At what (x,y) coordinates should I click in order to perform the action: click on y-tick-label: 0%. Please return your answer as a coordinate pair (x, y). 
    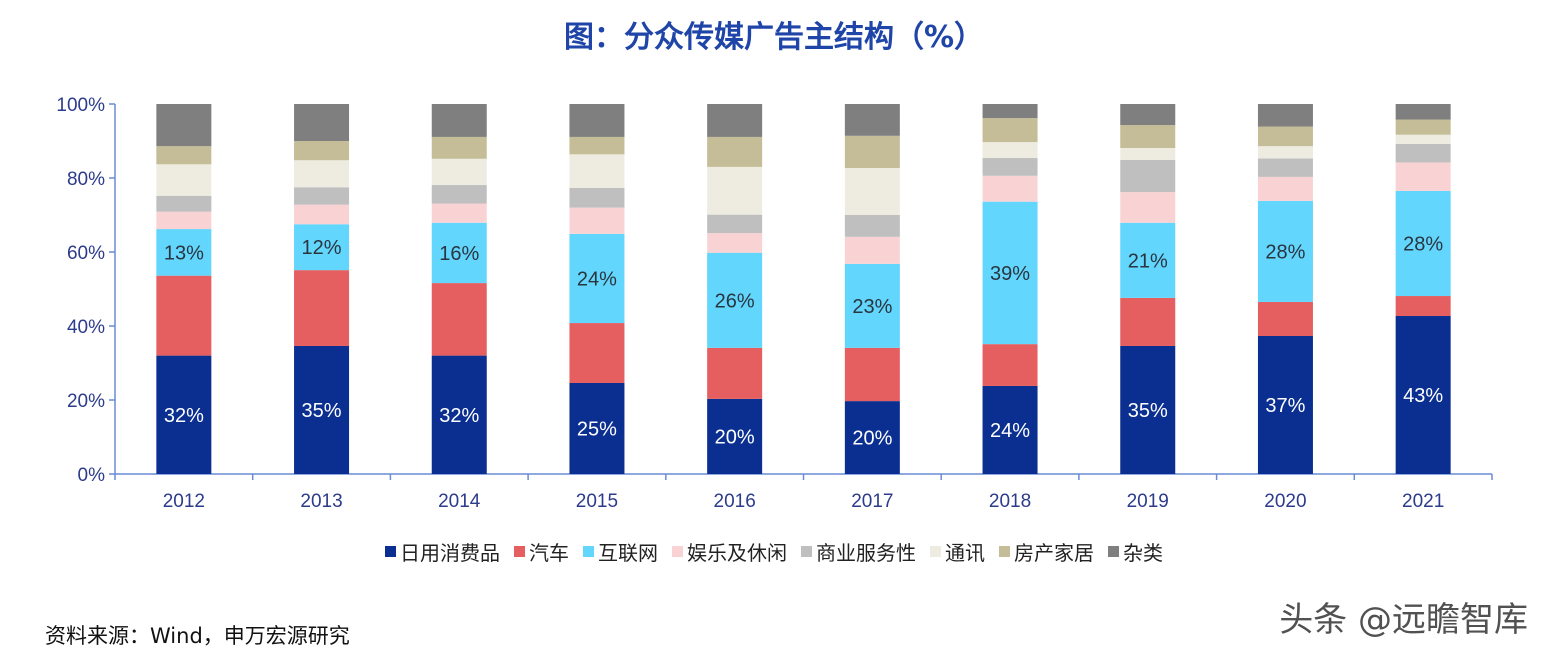
    Looking at the image, I should click on (92, 475).